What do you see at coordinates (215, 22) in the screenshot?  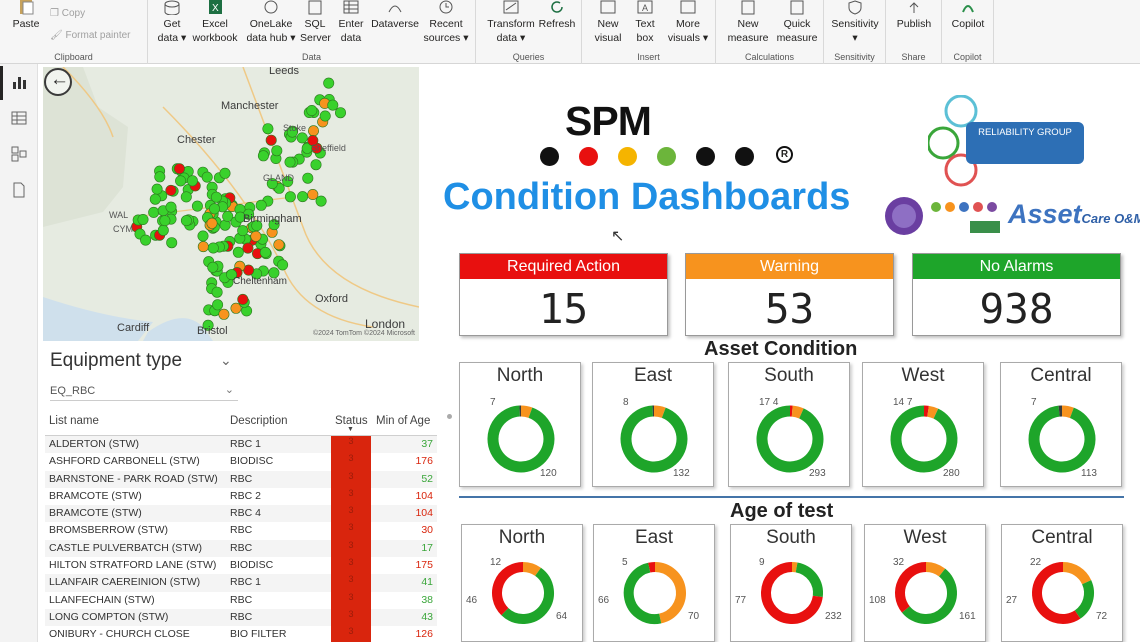 I see `excel-workbook-button: X Excel workbook` at bounding box center [215, 22].